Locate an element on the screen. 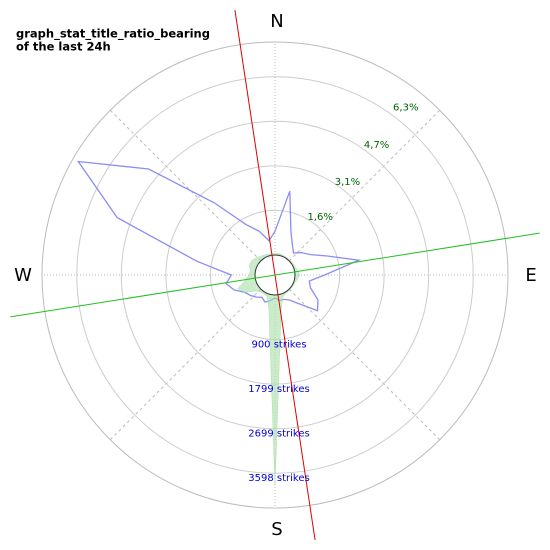 The height and width of the screenshot is (550, 550). direction-label: N is located at coordinates (276, 21).